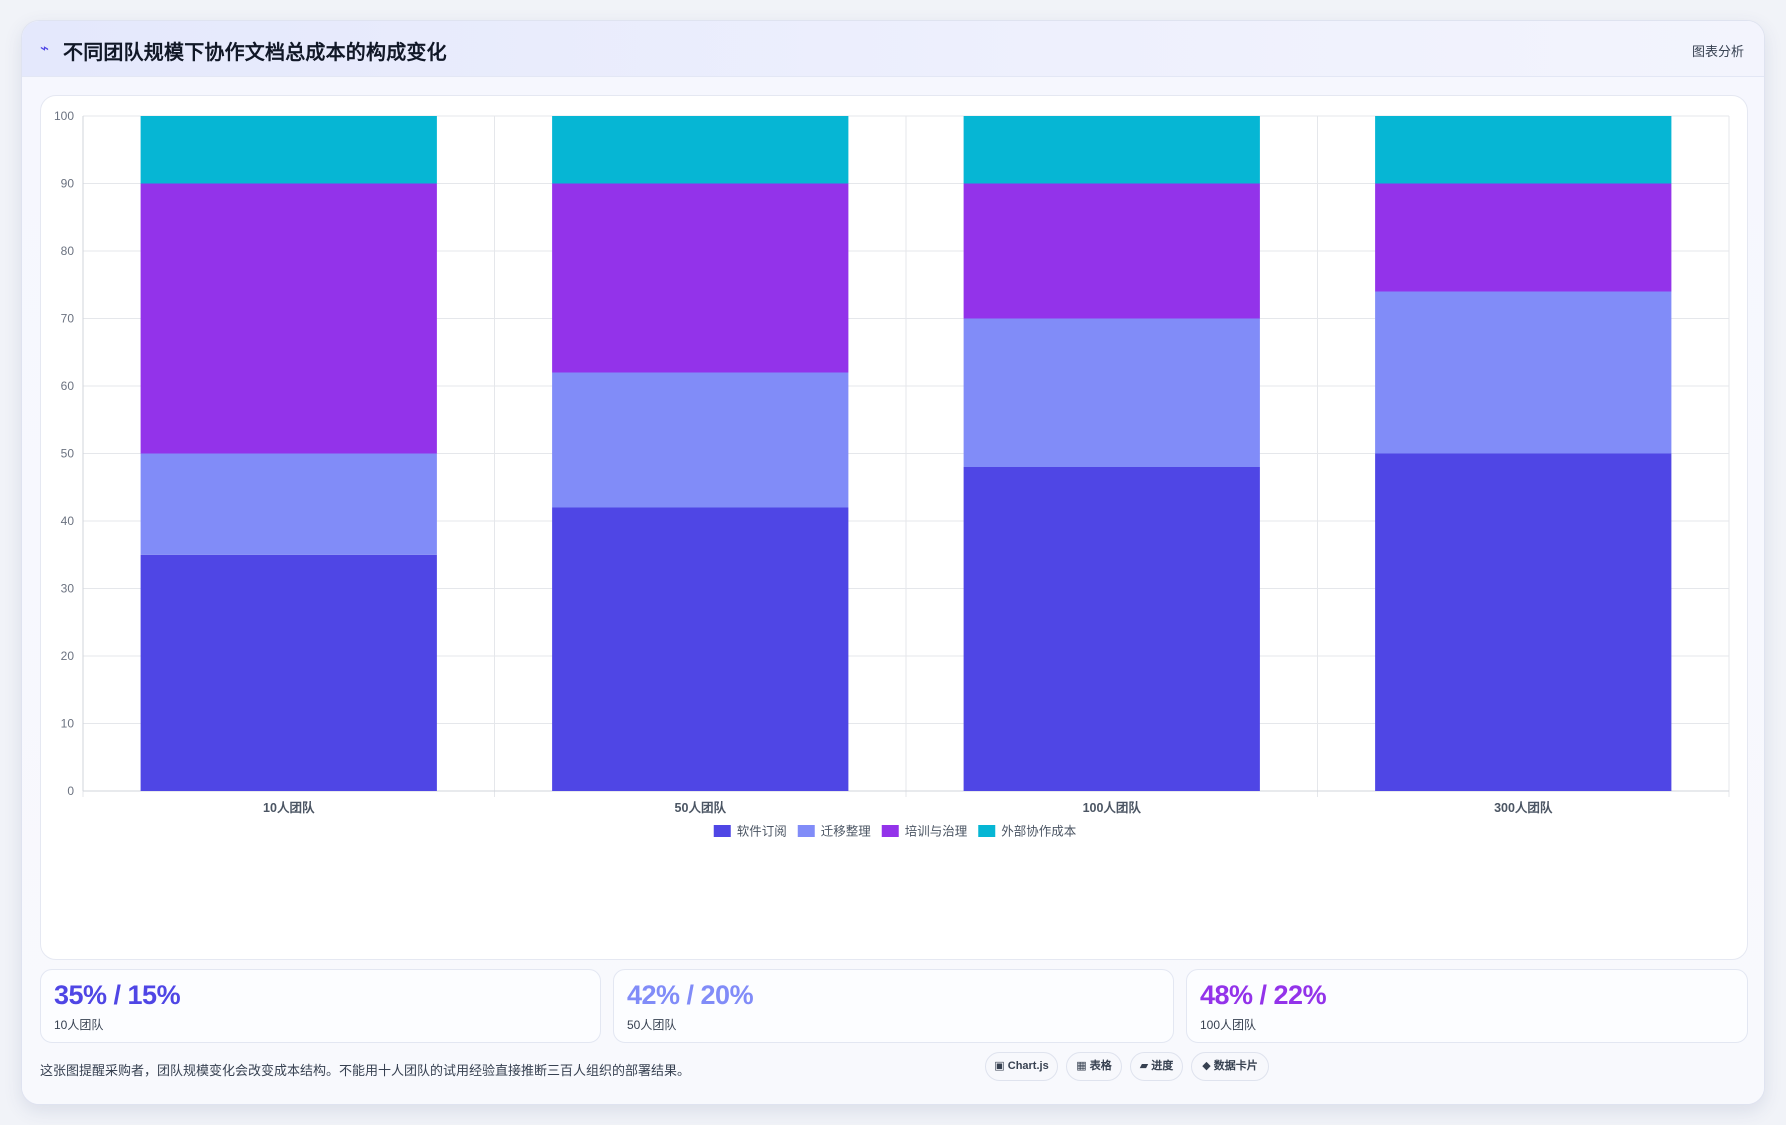 The width and height of the screenshot is (1786, 1125). Describe the element at coordinates (1467, 1006) in the screenshot. I see `stat-card-100: 48% / 22% 100人团队` at that location.